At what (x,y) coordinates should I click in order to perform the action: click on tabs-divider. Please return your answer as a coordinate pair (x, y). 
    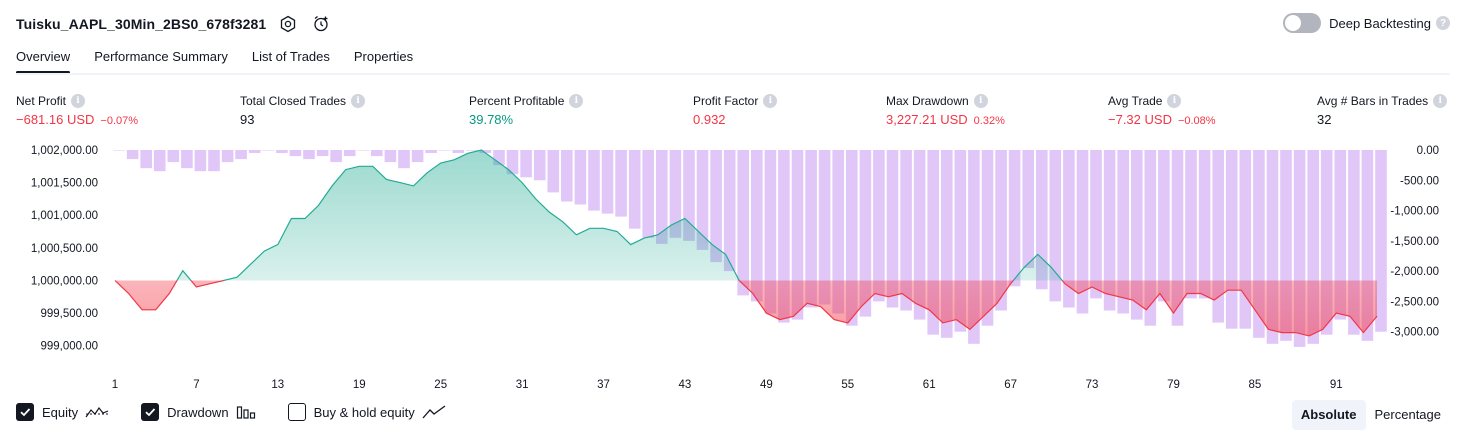
    Looking at the image, I should click on (733, 74).